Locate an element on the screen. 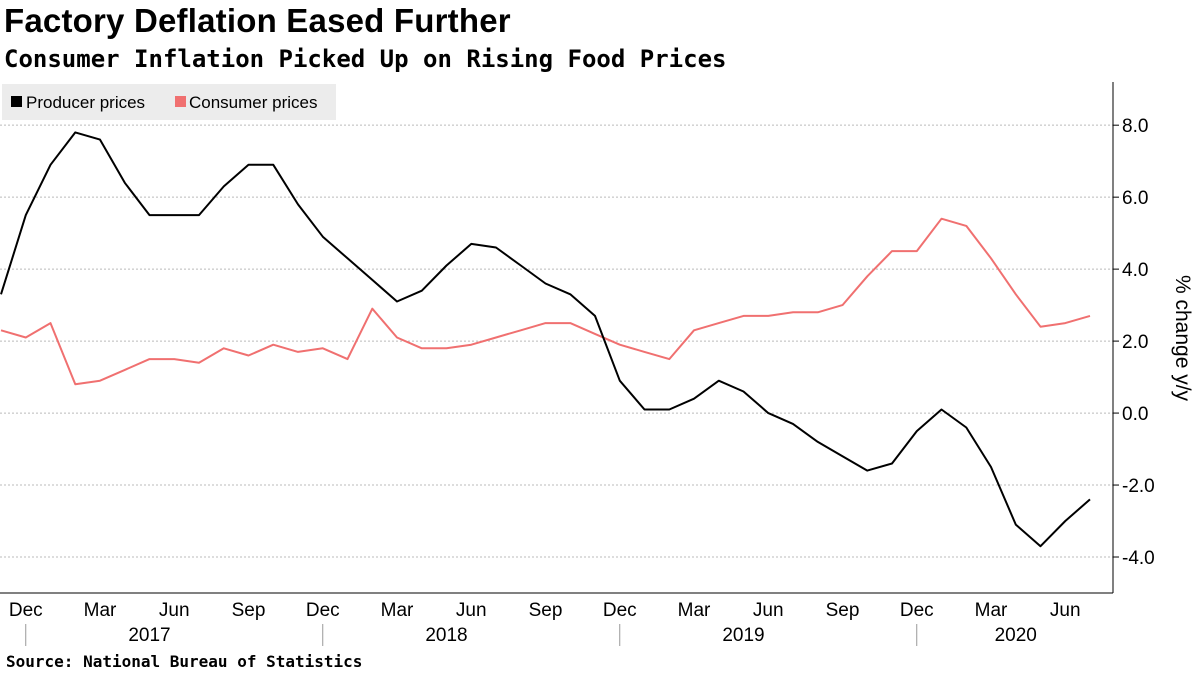  legend: Producer prices Consumer prices is located at coordinates (169, 102).